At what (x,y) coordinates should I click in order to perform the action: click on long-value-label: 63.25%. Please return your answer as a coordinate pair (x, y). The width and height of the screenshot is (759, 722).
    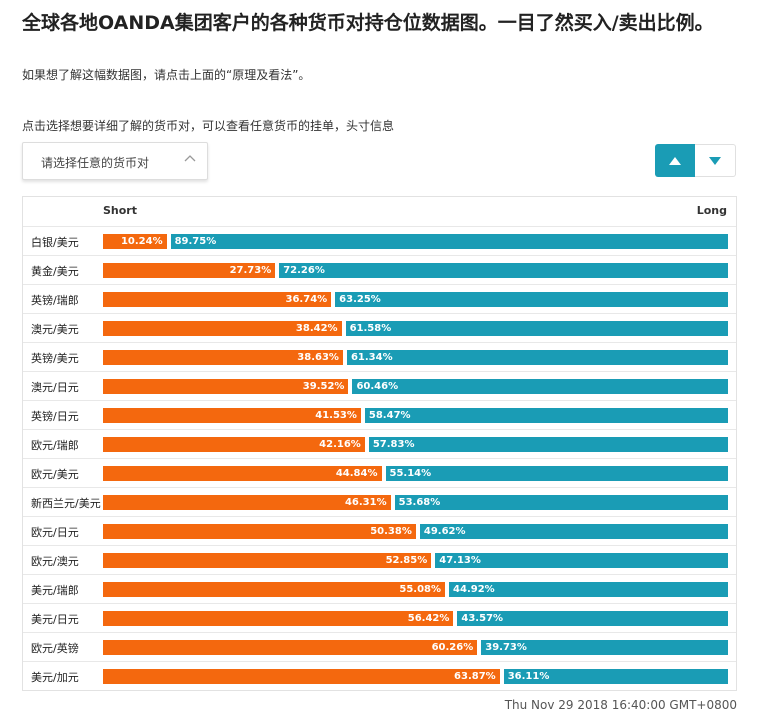
    Looking at the image, I should click on (360, 299).